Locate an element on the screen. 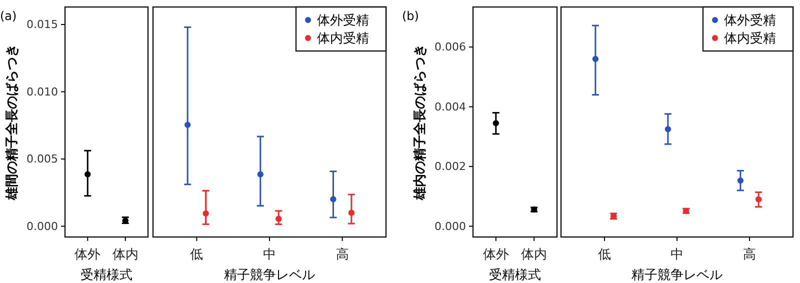 Image resolution: width=800 pixels, height=283 pixels. y-tick-label: 0.005 is located at coordinates (42, 159).